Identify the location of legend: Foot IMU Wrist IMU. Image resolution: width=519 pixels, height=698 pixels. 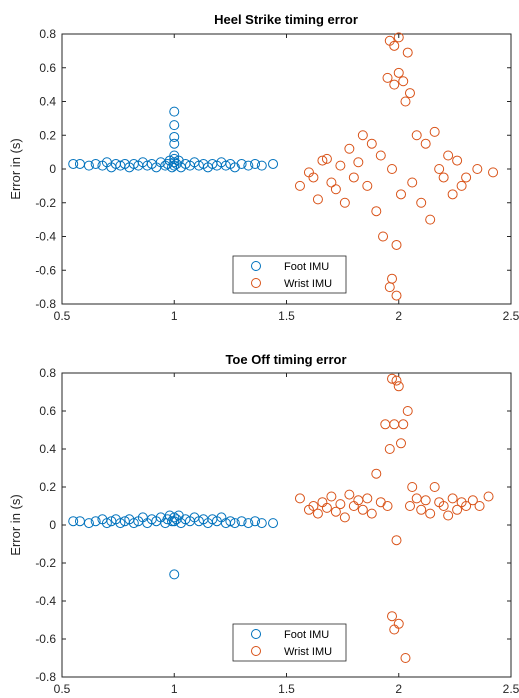
(289, 642).